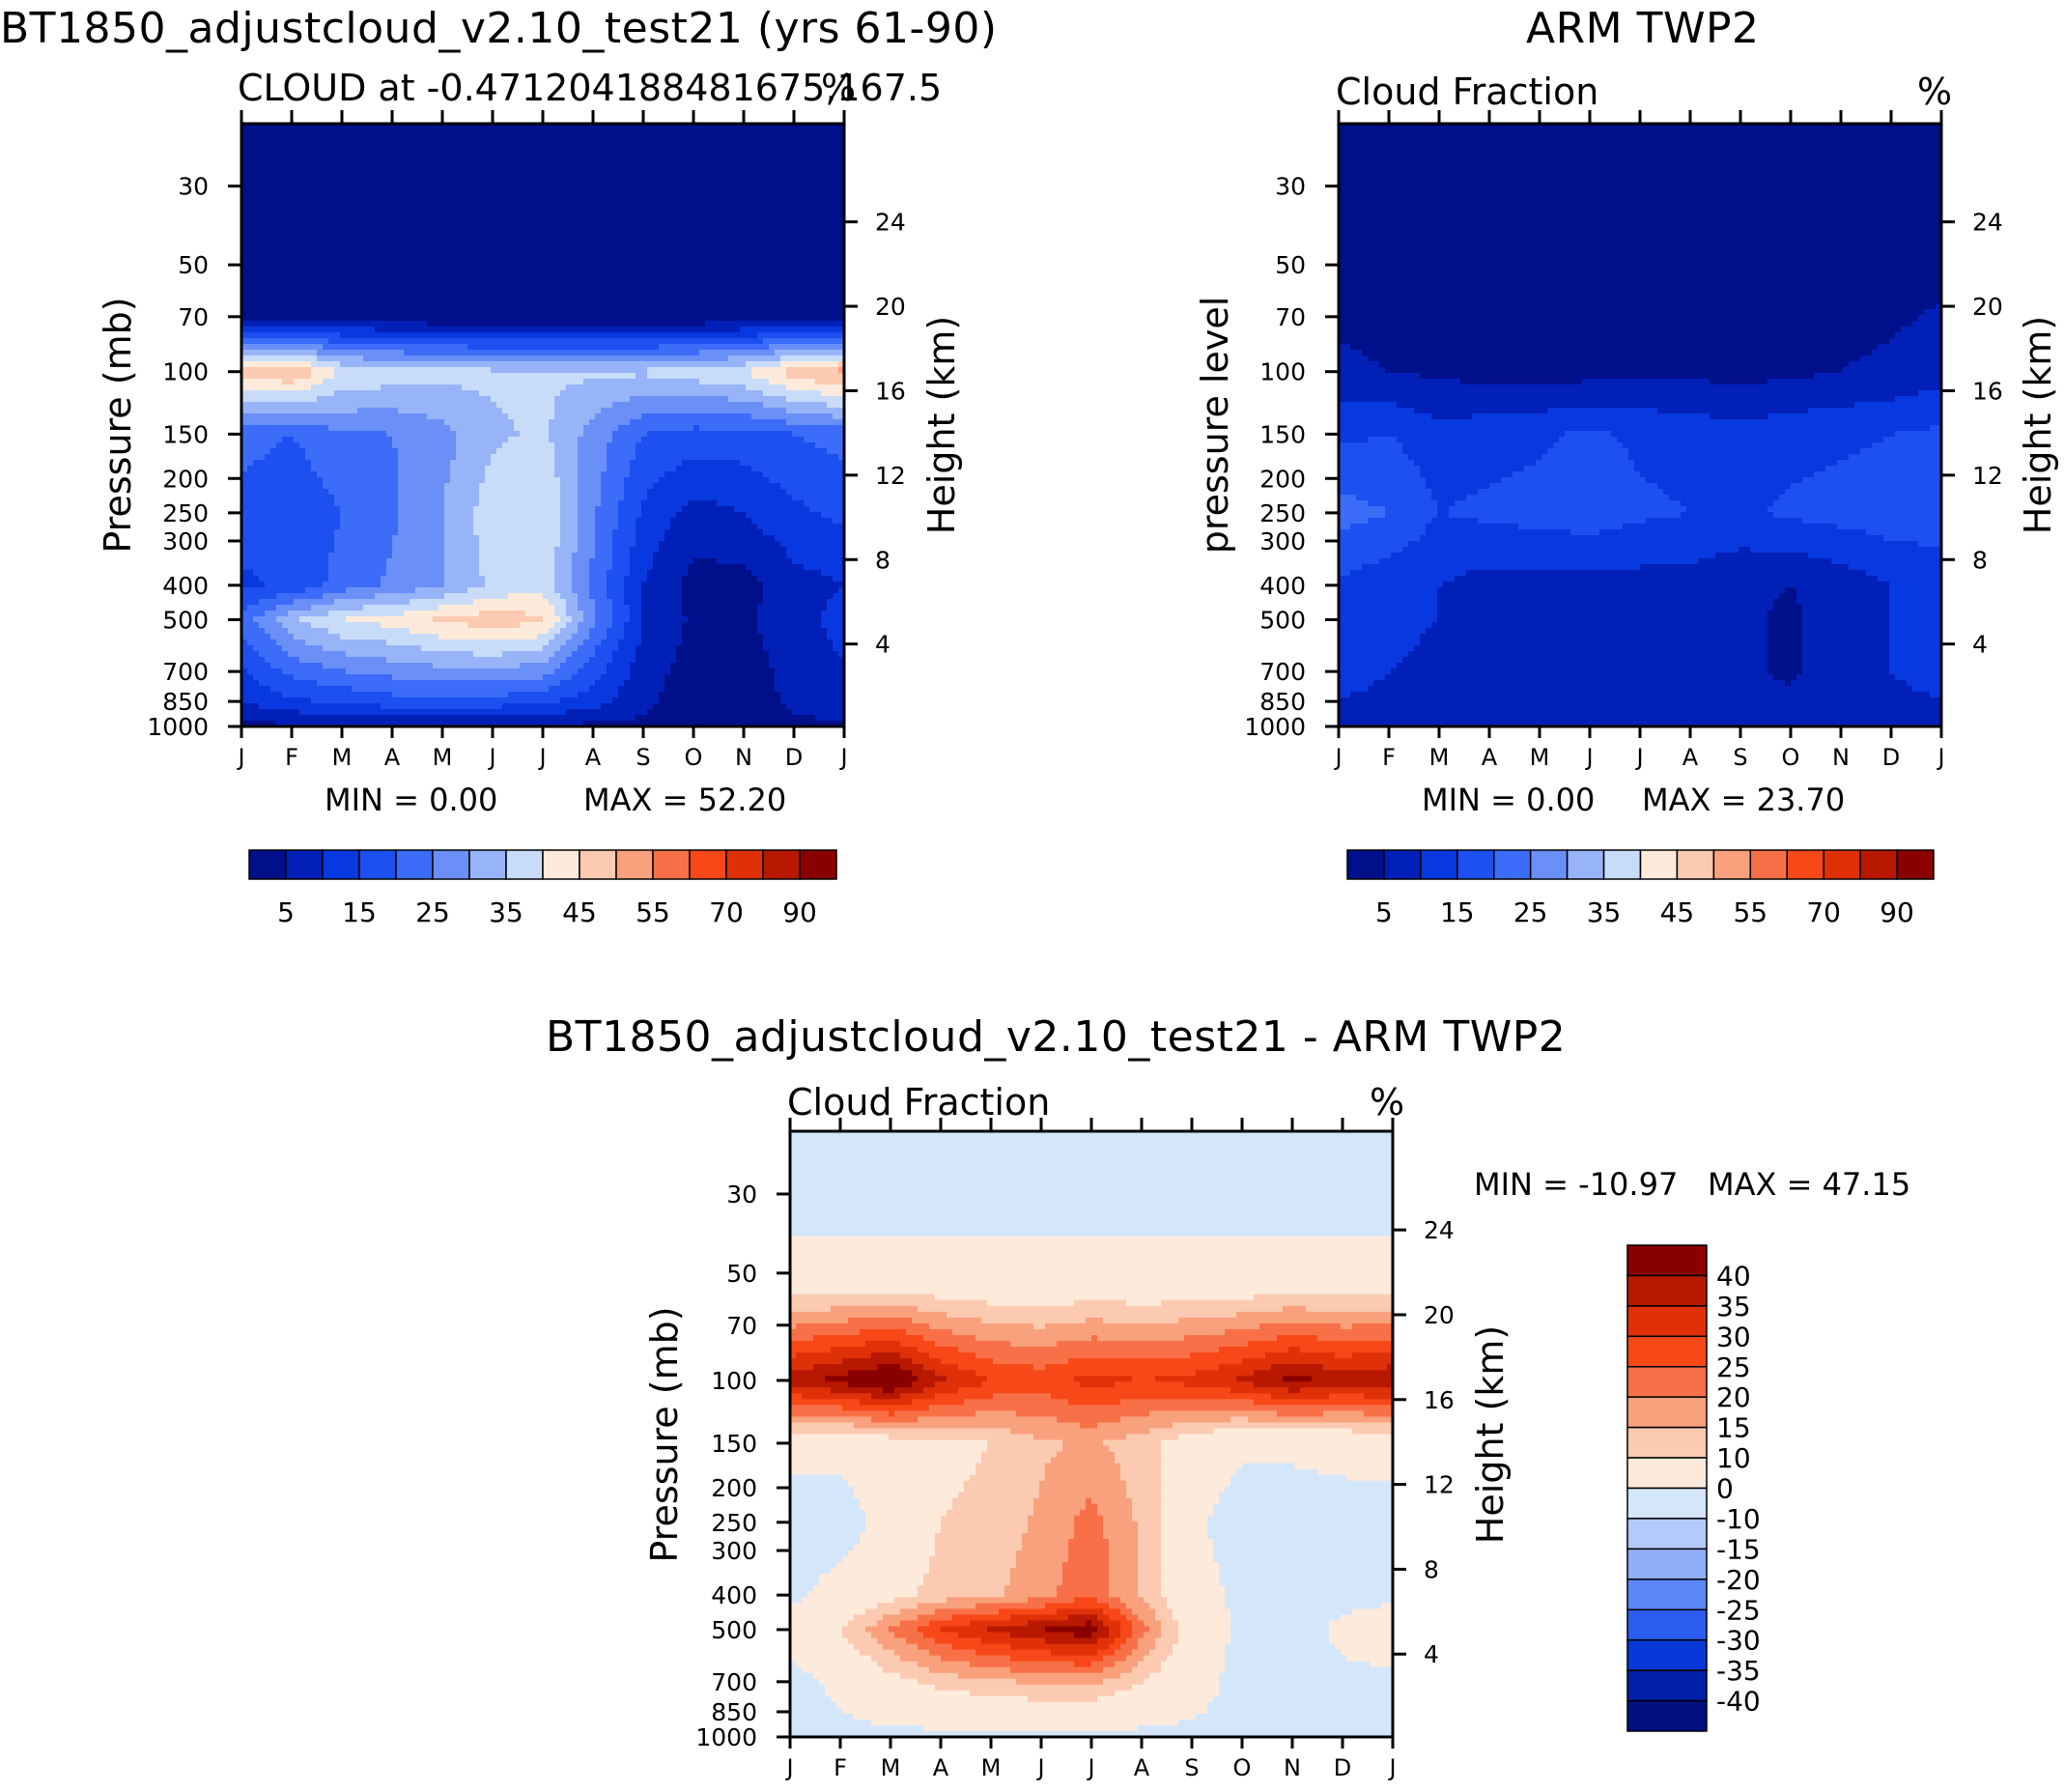 This screenshot has height=1792, width=2064. I want to click on colorbar-label: 90, so click(1897, 912).